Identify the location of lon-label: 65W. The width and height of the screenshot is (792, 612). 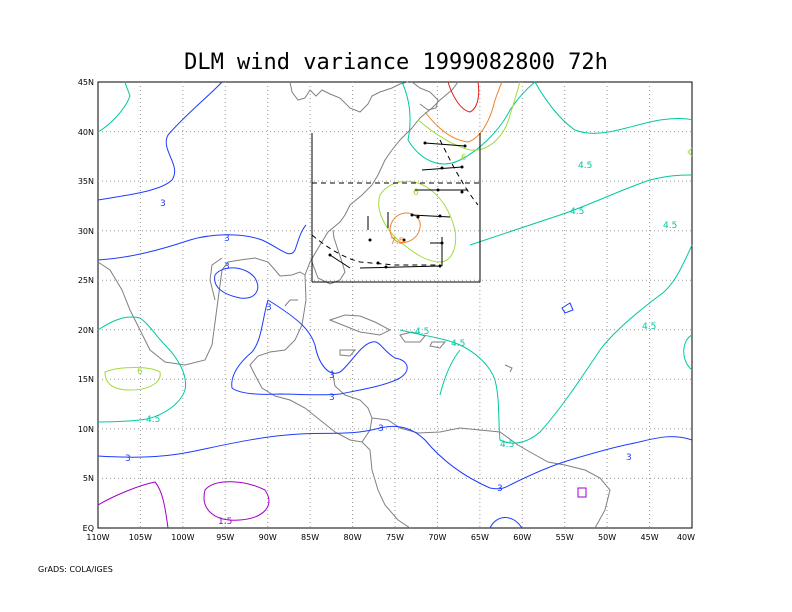
(480, 537).